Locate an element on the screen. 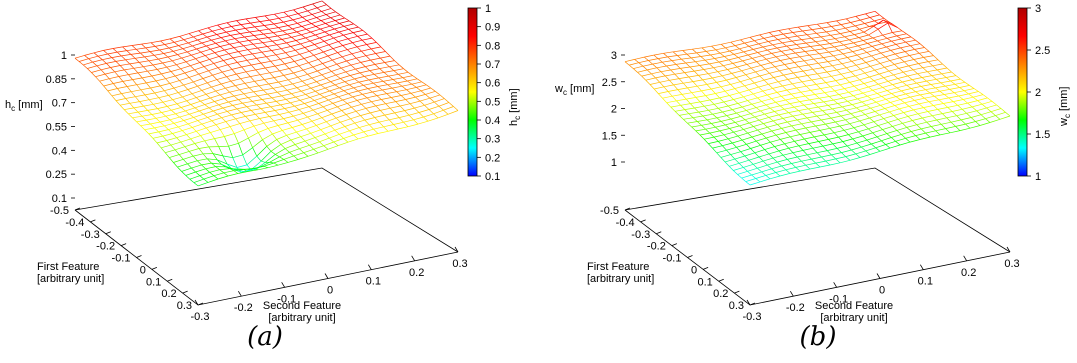 The image size is (1077, 363). x-tick-label: -0.4 is located at coordinates (74, 223).